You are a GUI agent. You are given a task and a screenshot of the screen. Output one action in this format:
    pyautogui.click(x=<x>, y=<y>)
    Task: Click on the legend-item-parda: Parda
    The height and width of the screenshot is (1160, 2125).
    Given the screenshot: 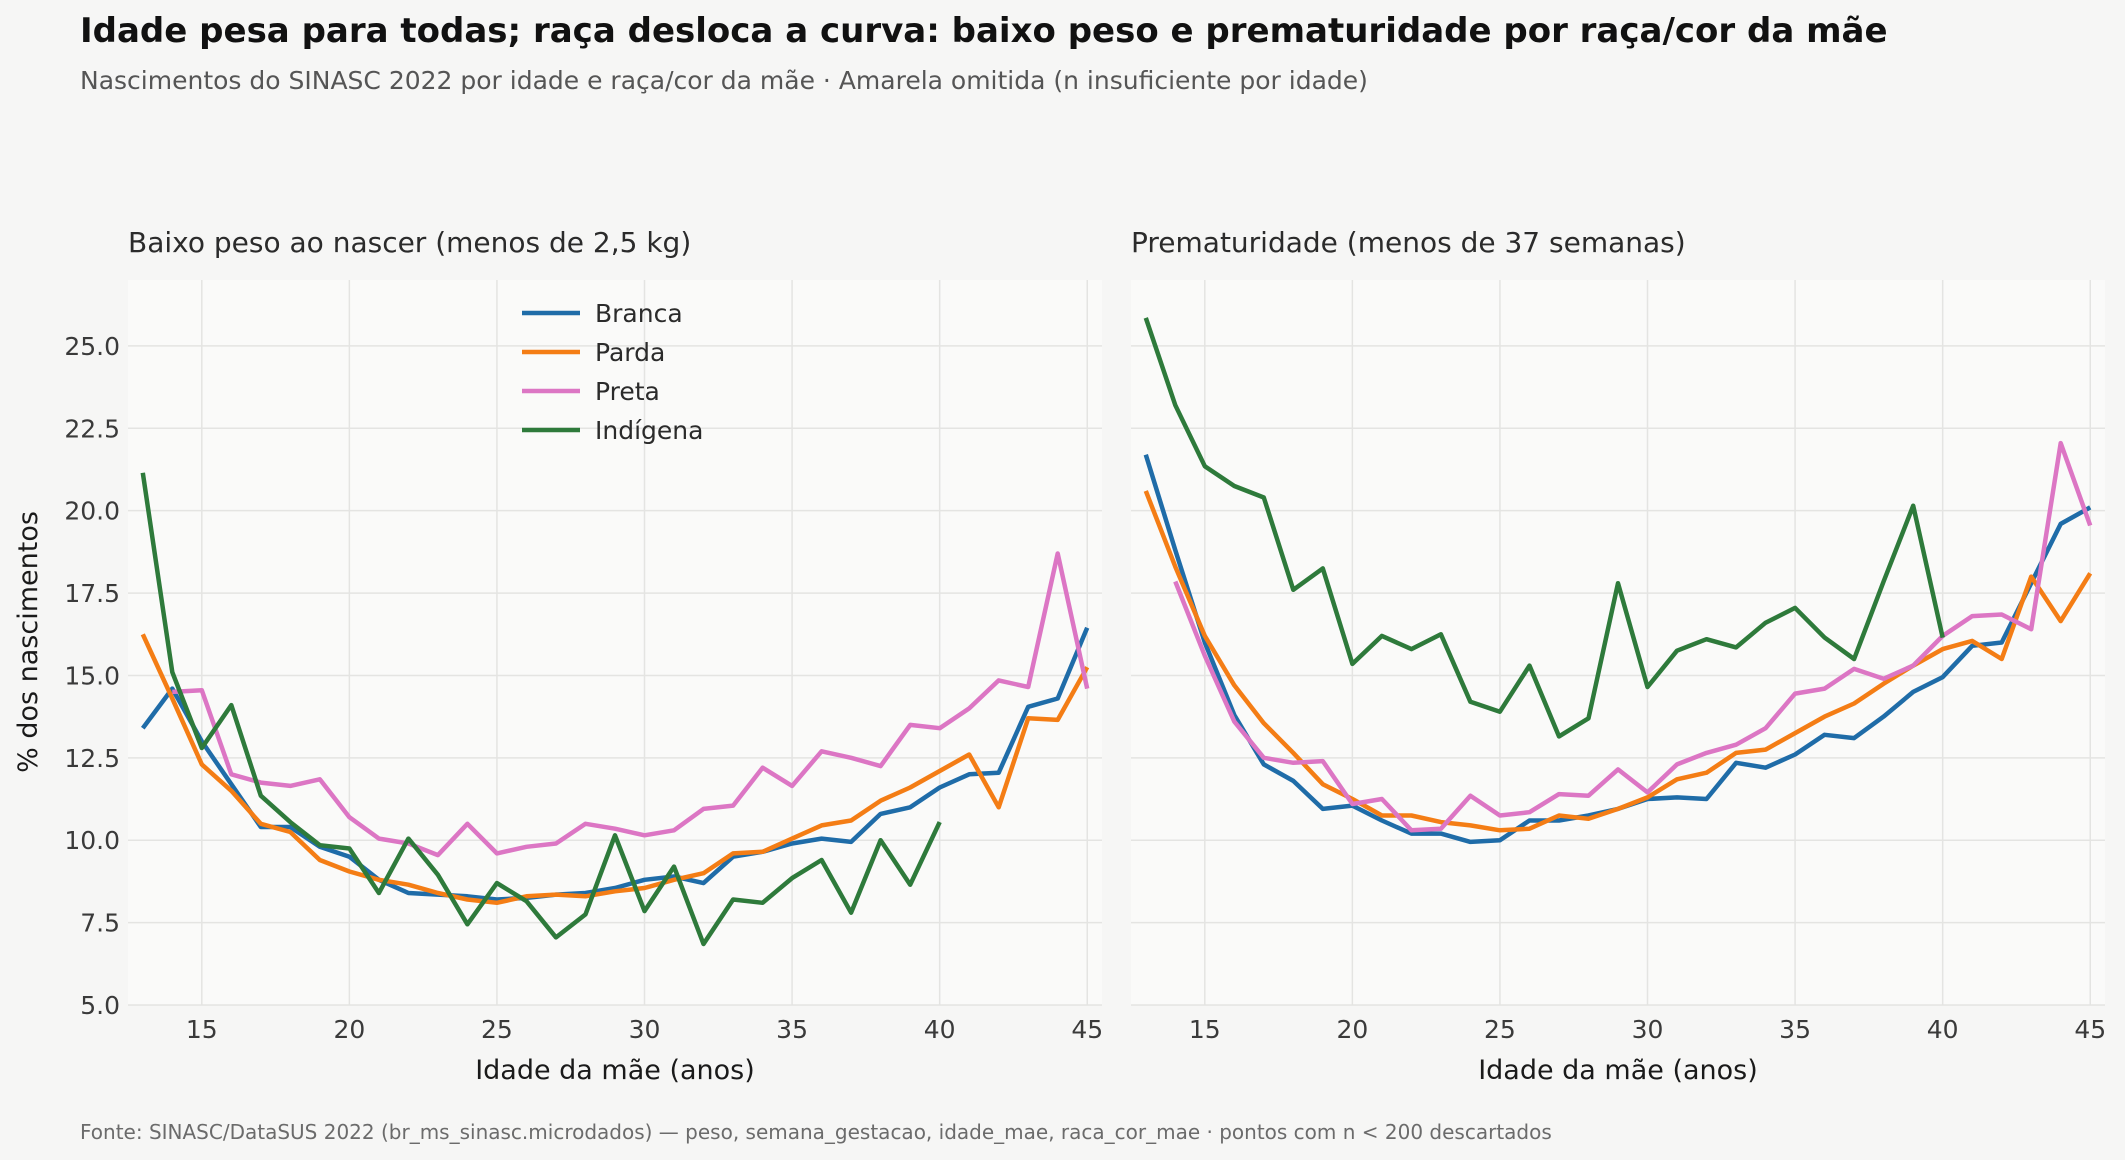 What is the action you would take?
    pyautogui.click(x=593, y=352)
    